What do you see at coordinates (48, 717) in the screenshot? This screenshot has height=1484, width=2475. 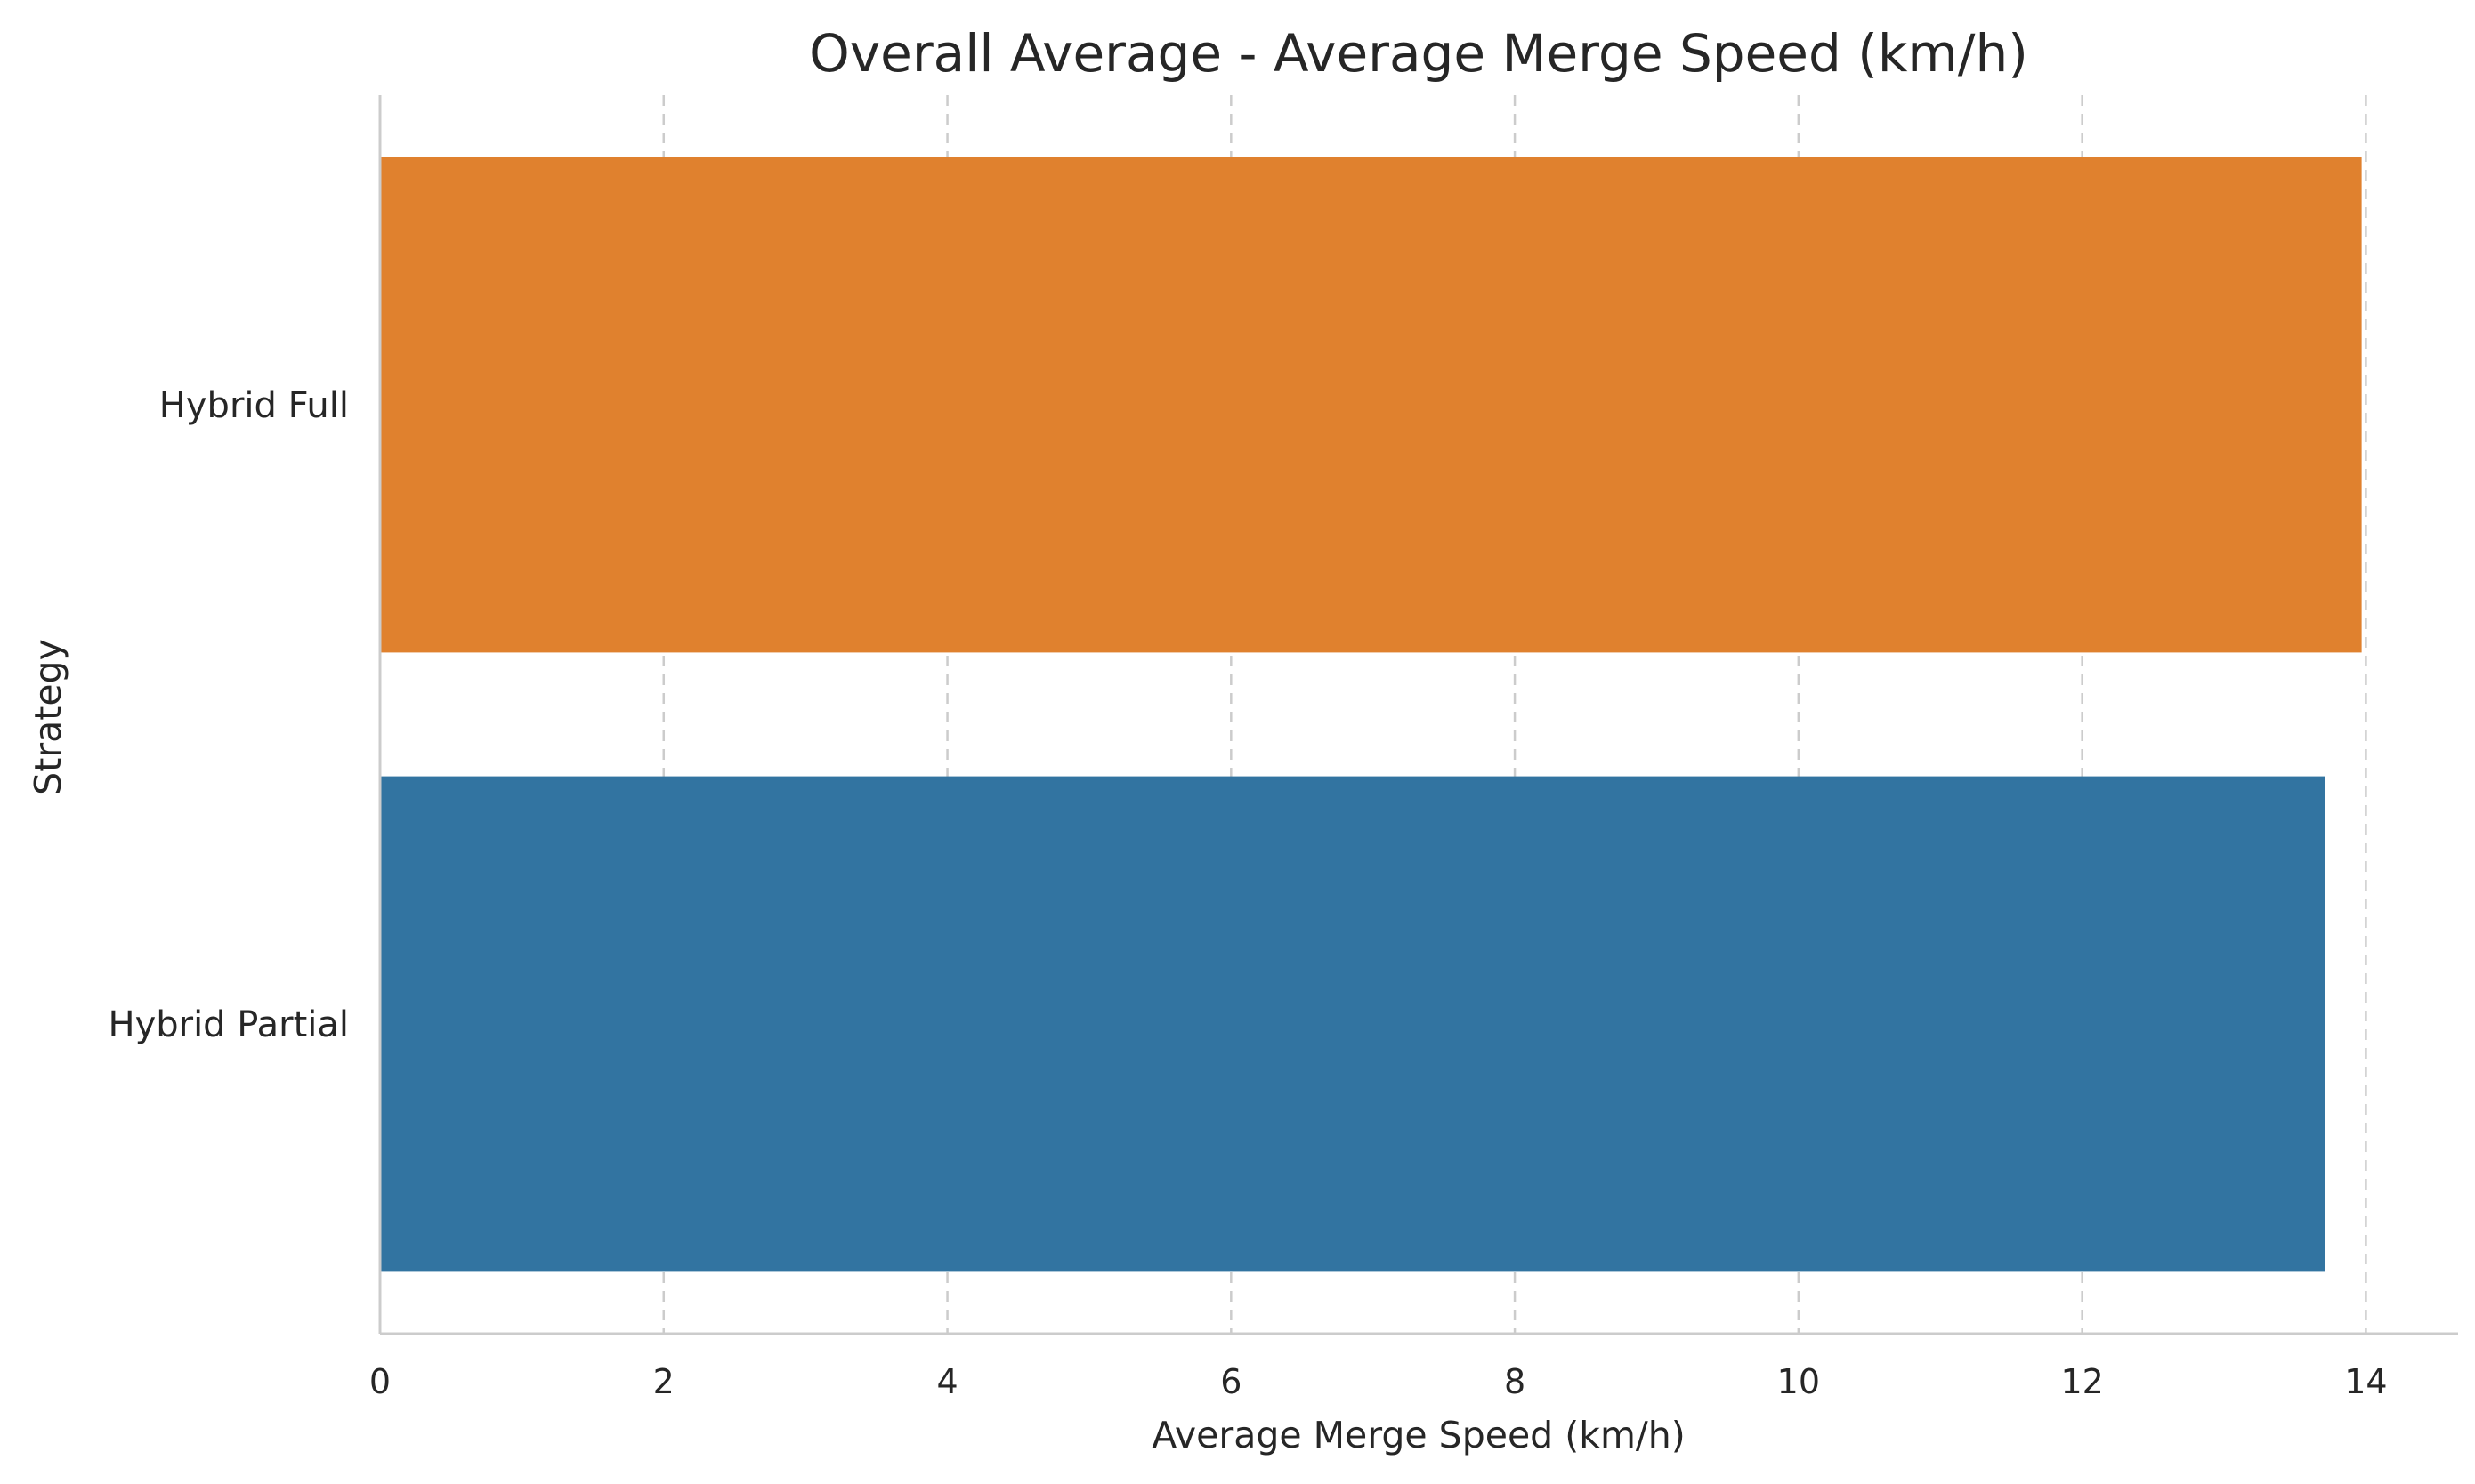 I see `y-axis-label: Strategy` at bounding box center [48, 717].